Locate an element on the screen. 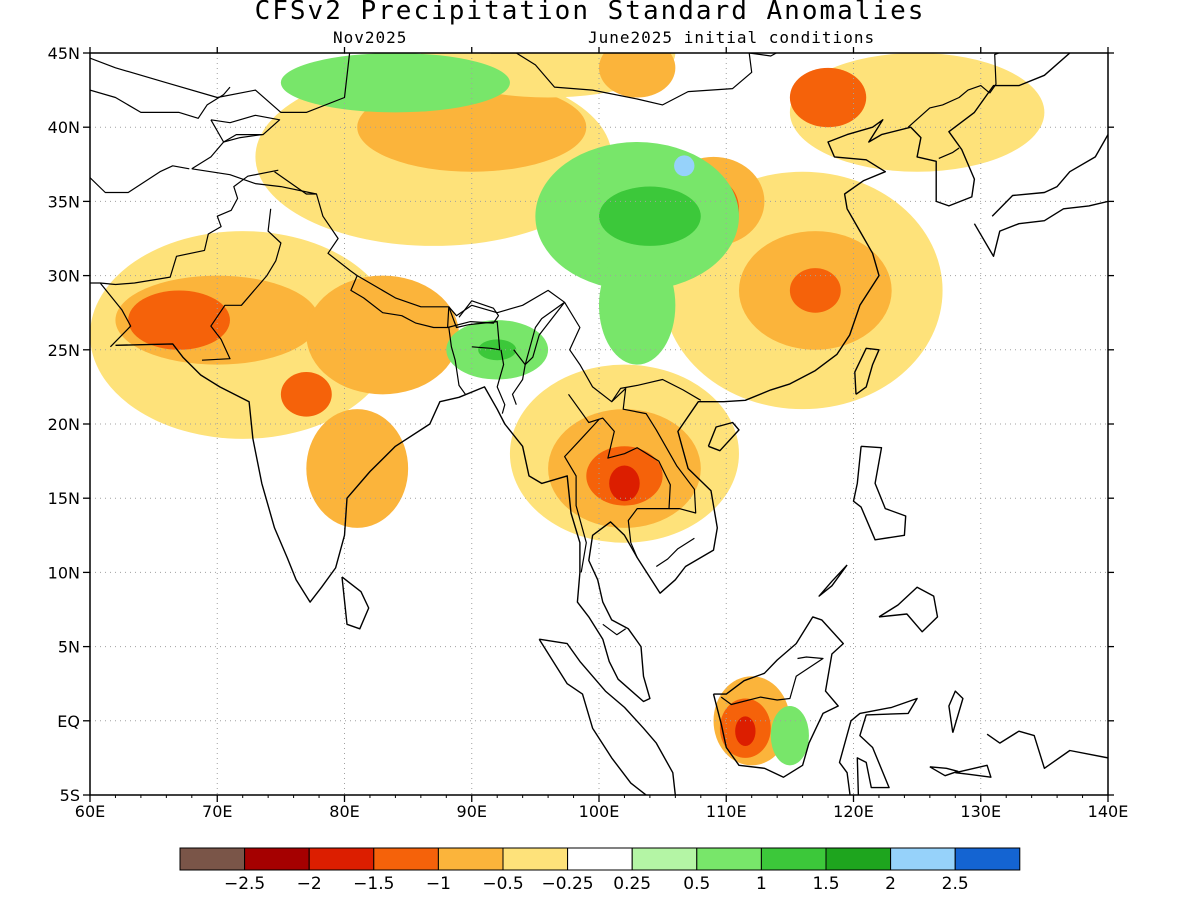 Image resolution: width=1200 pixels, height=904 pixels. lat-tick-label: EQ is located at coordinates (68, 721).